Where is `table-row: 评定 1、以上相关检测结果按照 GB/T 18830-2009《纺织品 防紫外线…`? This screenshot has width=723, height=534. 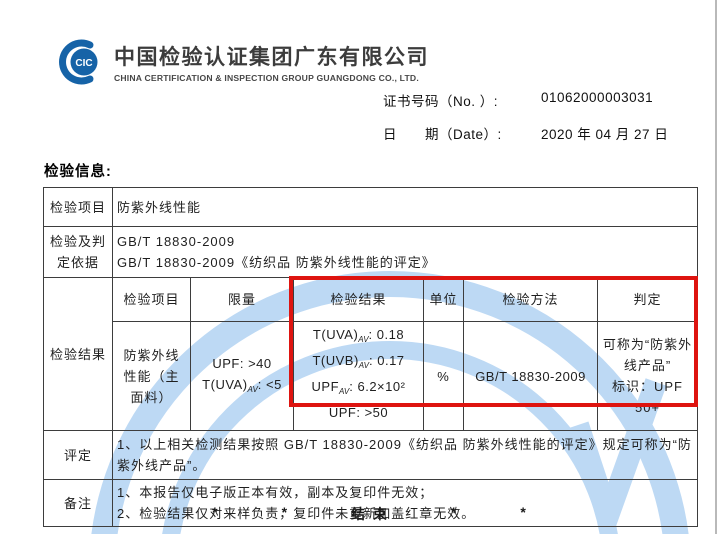 table-row: 评定 1、以上相关检测结果按照 GB/T 18830-2009《纺织品 防紫外线… is located at coordinates (371, 455).